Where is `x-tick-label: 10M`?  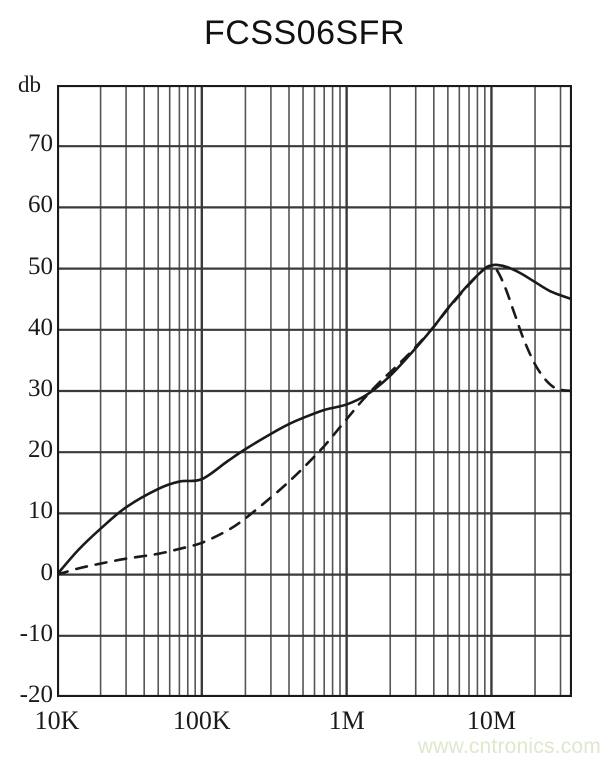
x-tick-label: 10M is located at coordinates (491, 720).